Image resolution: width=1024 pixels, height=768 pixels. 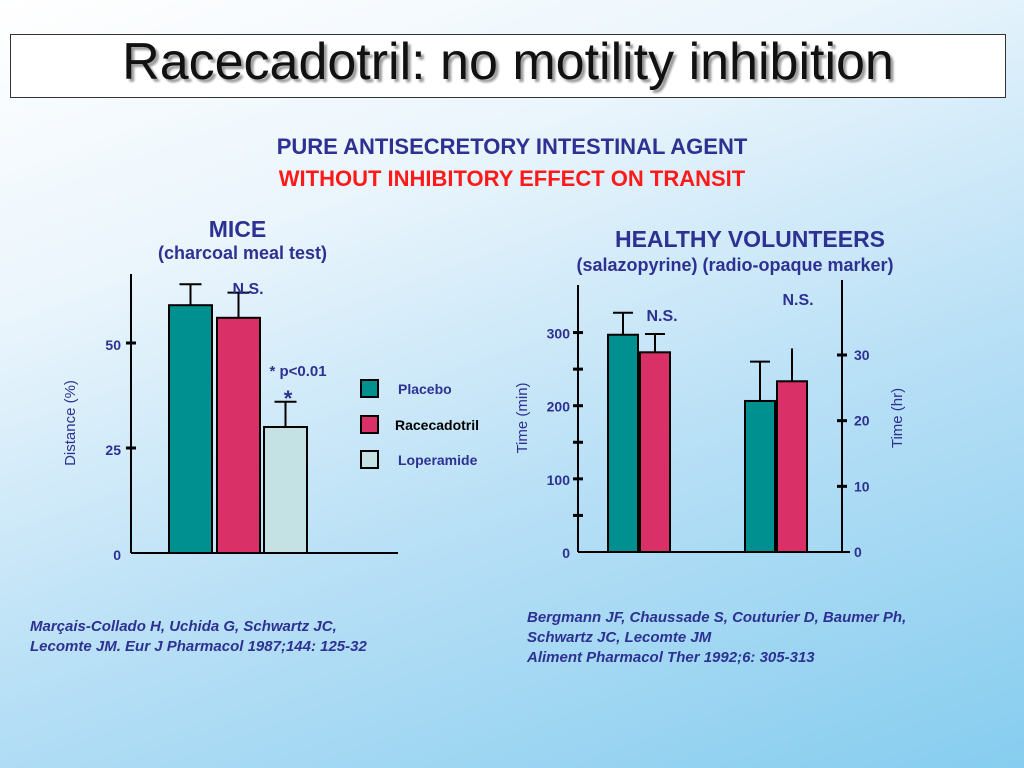 I want to click on legend-label: Placebo, so click(x=425, y=389).